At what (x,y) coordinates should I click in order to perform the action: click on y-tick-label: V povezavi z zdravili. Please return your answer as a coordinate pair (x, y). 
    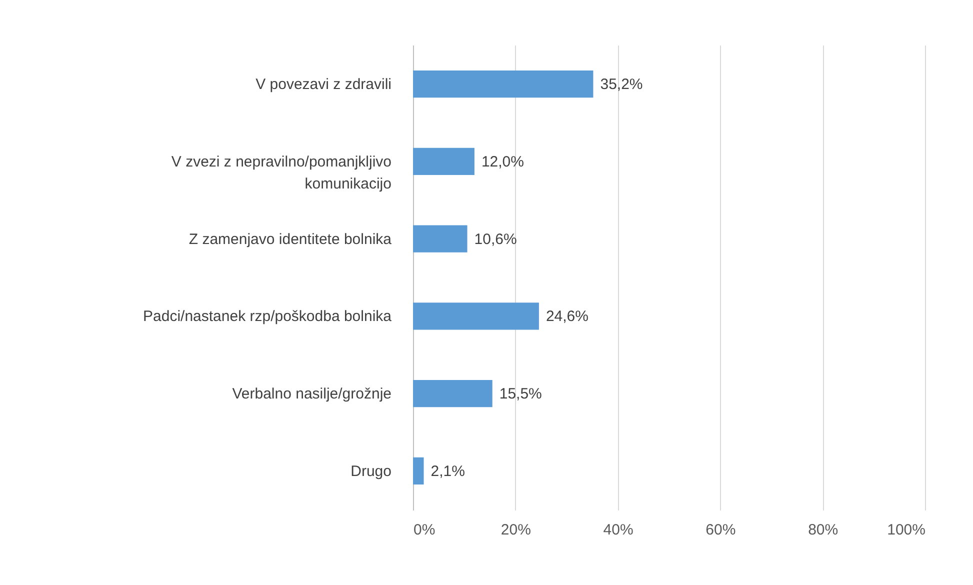
    Looking at the image, I should click on (324, 85).